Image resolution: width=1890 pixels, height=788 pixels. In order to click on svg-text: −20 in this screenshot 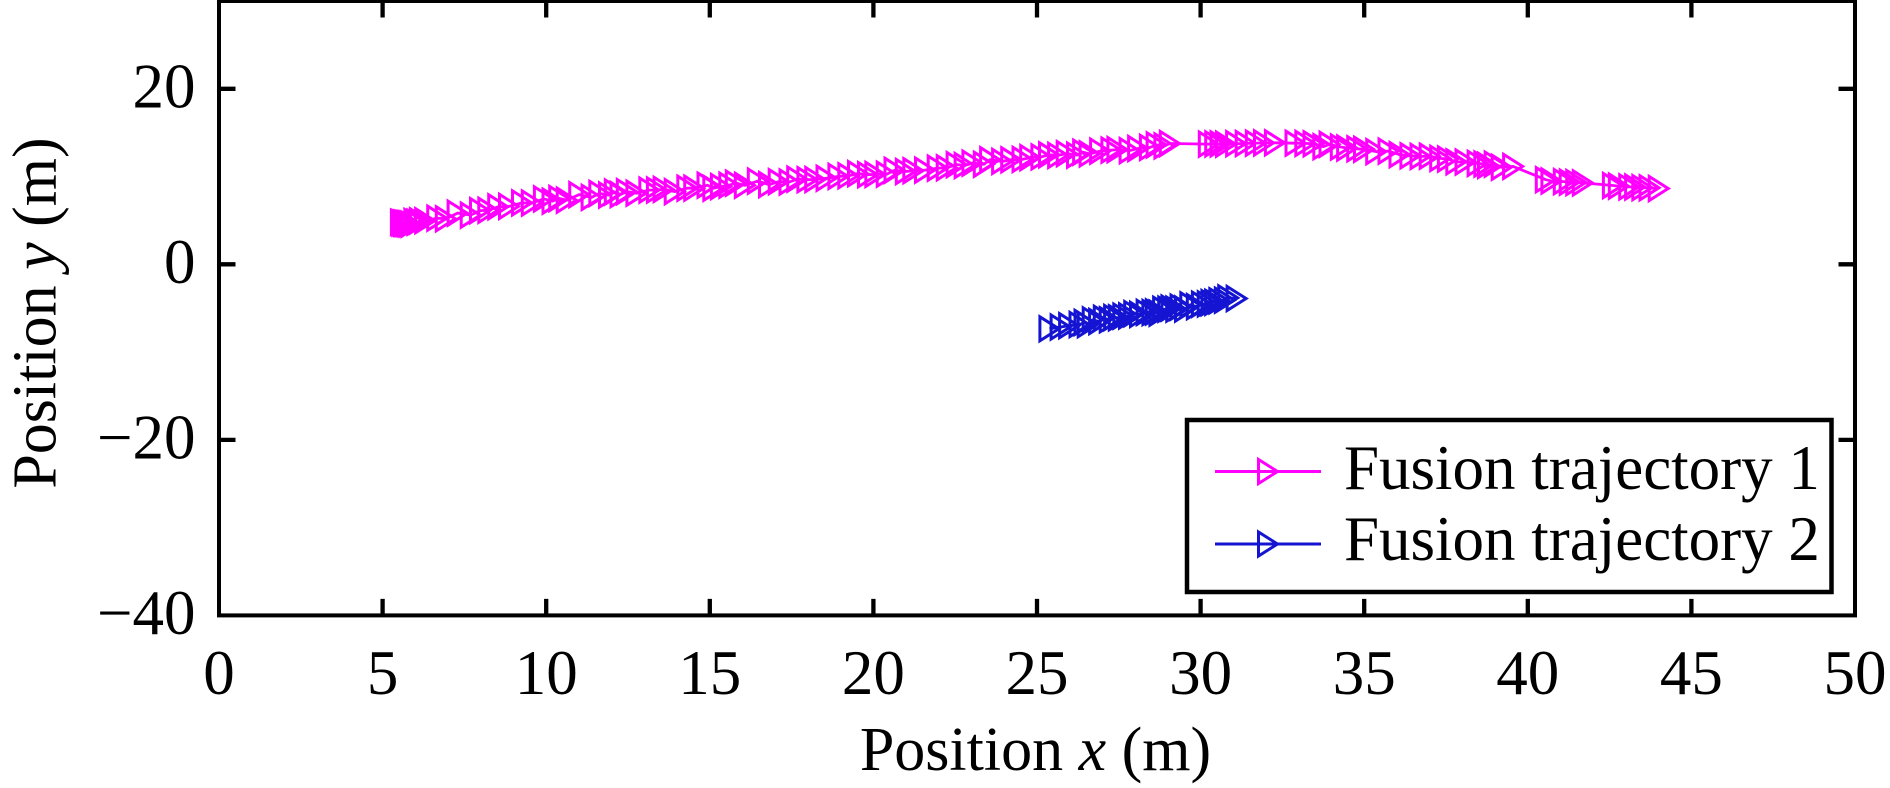, I will do `click(146, 437)`.